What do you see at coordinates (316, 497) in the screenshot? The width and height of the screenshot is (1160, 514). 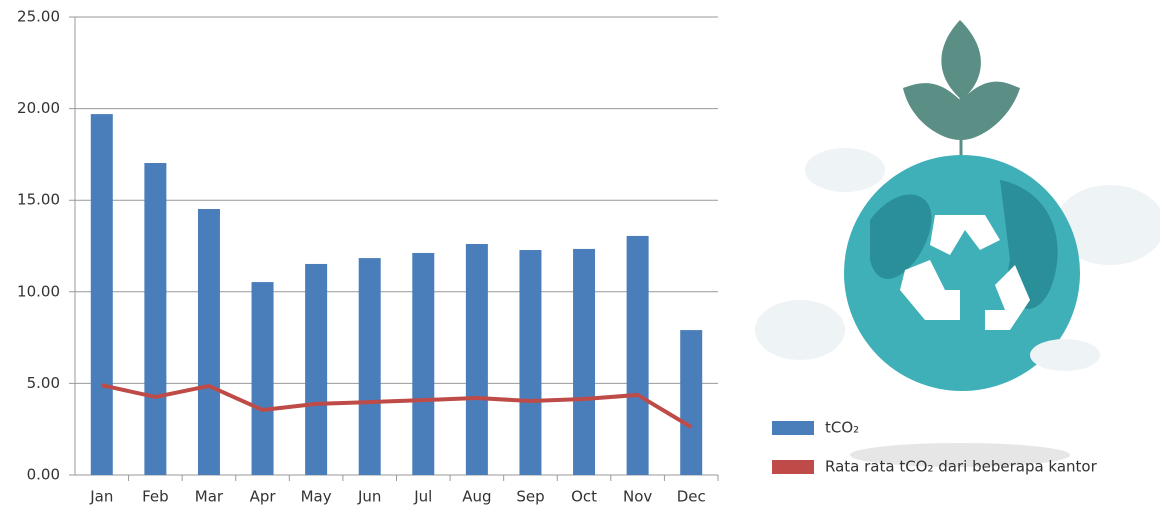 I see `x-tick-label: May` at bounding box center [316, 497].